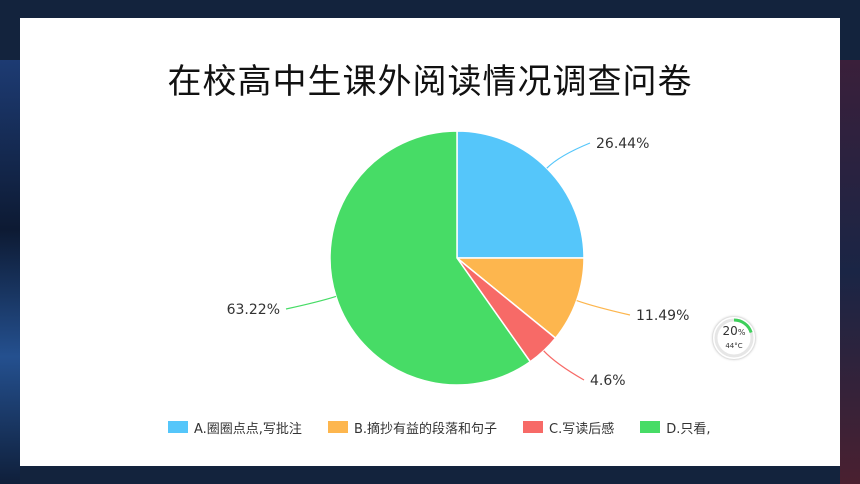 The height and width of the screenshot is (484, 860). What do you see at coordinates (248, 429) in the screenshot?
I see `legend-label-a: A.圈圈点点,写批注` at bounding box center [248, 429].